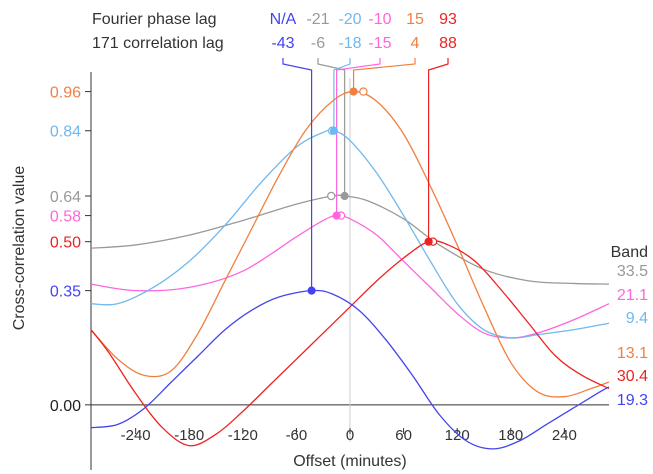 This screenshot has width=653, height=474. I want to click on x-tick-label: 180, so click(510, 435).